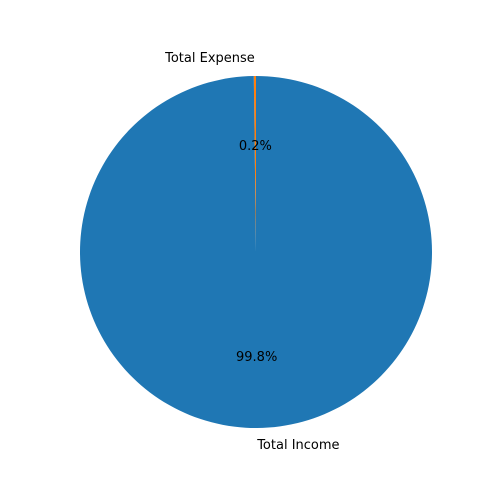 The image size is (500, 500). Describe the element at coordinates (256, 357) in the screenshot. I see `slice-percent-total-income: 99.8%` at that location.